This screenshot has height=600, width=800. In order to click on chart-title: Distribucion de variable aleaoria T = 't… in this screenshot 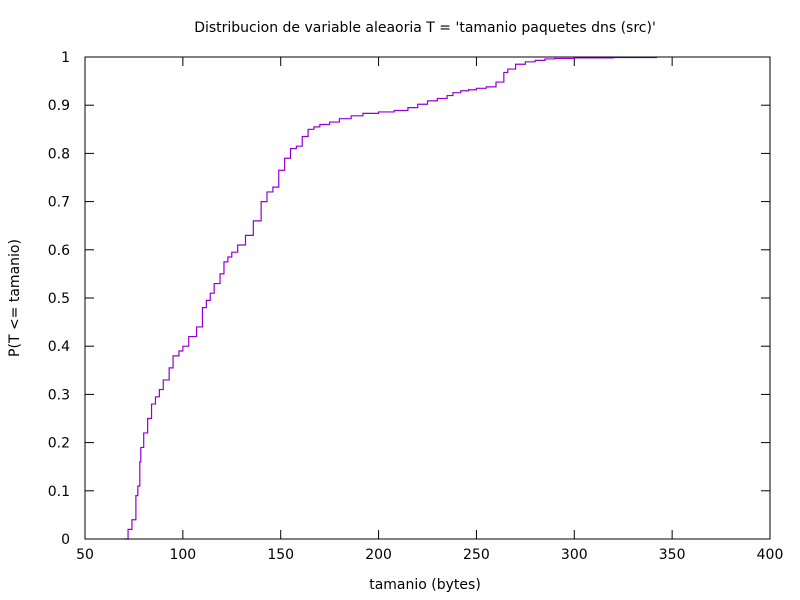, I will do `click(425, 28)`.